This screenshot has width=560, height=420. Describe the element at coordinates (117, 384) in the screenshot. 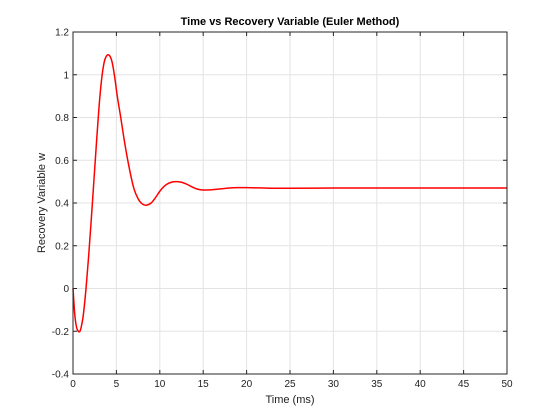

I see `x-tick-label: 5` at that location.